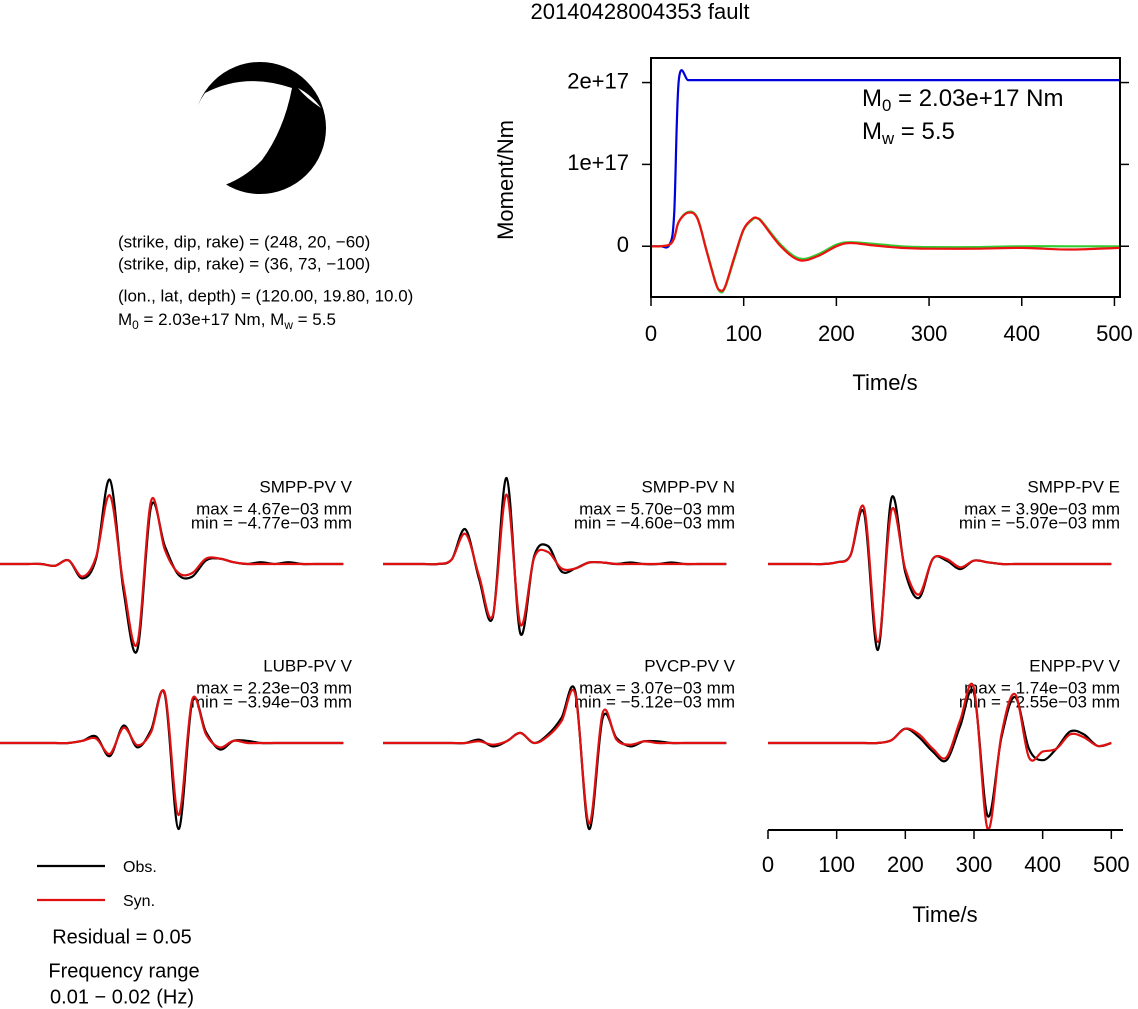  I want to click on min-label: min = −2.55e−03 mm, so click(1039, 701).